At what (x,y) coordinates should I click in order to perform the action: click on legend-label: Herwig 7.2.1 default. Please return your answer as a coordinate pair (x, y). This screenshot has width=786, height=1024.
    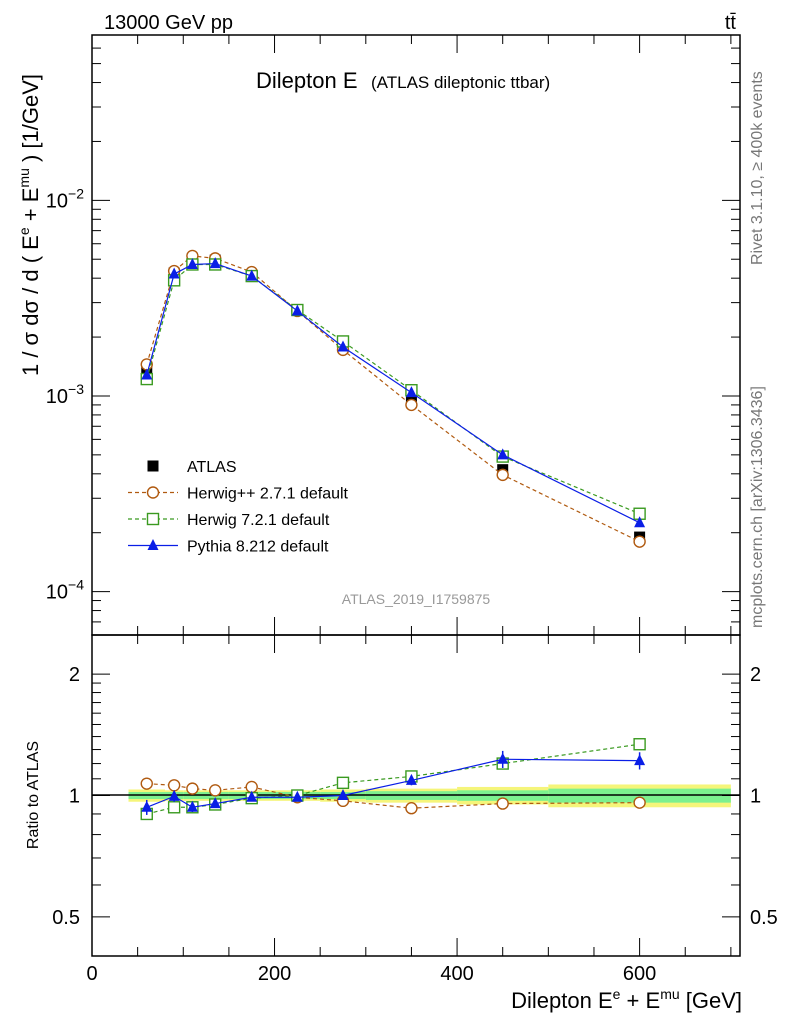
    Looking at the image, I should click on (258, 520).